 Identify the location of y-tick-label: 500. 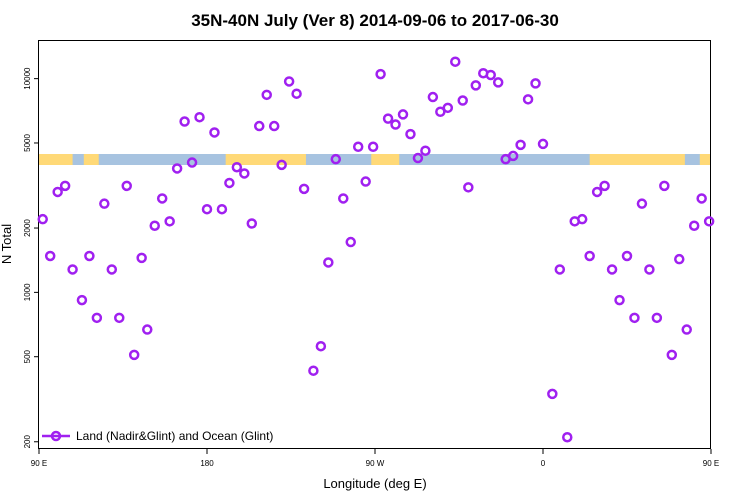
(27, 356).